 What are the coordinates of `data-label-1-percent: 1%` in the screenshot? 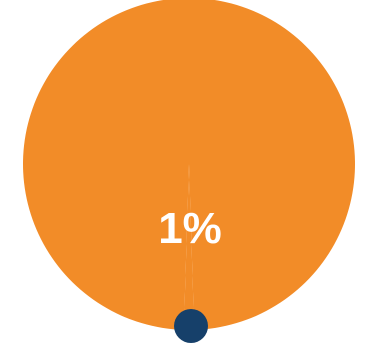 It's located at (190, 228).